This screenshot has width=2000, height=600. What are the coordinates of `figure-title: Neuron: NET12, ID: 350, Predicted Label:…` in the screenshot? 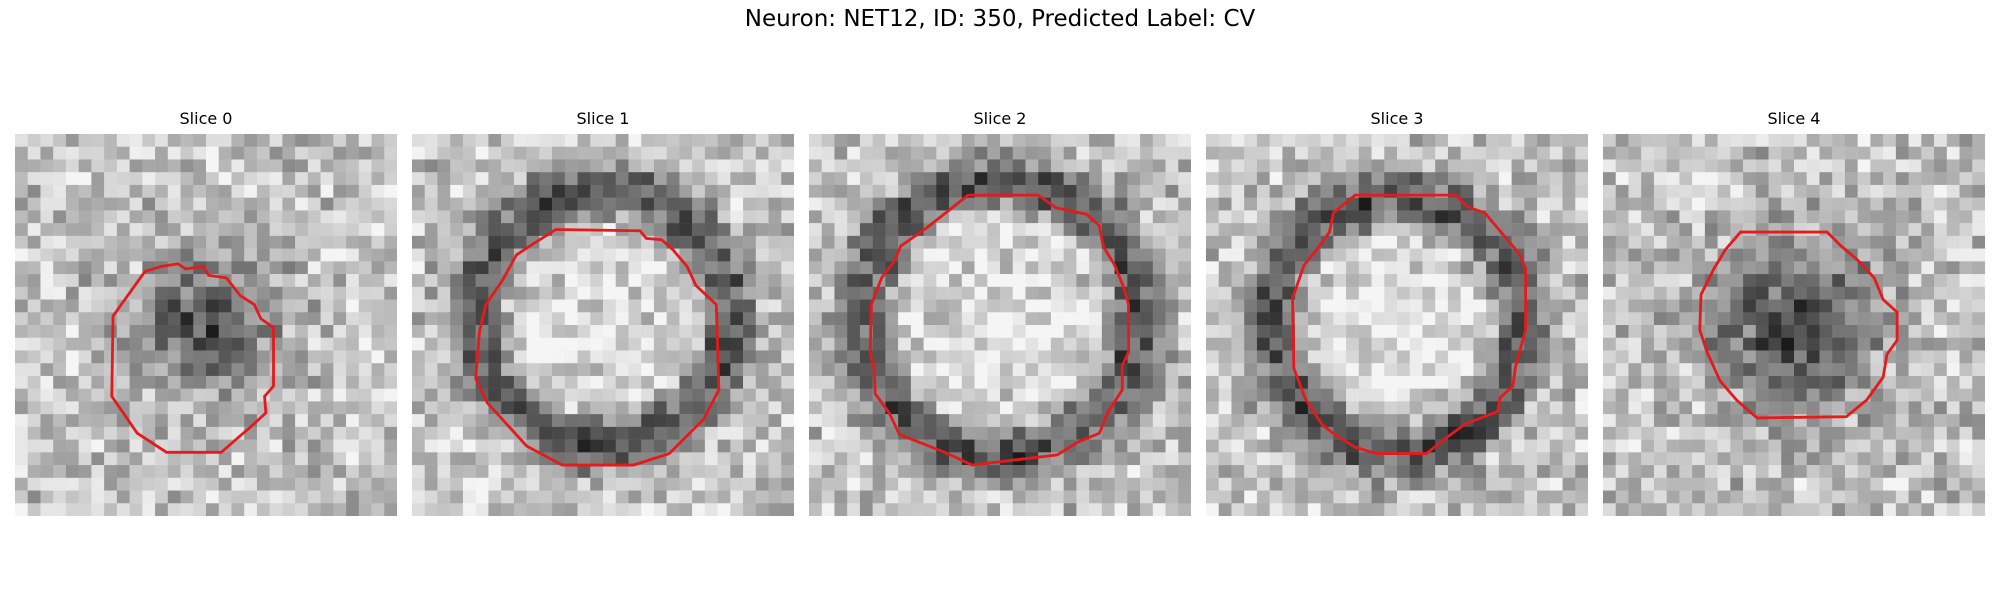 It's located at (1000, 19).